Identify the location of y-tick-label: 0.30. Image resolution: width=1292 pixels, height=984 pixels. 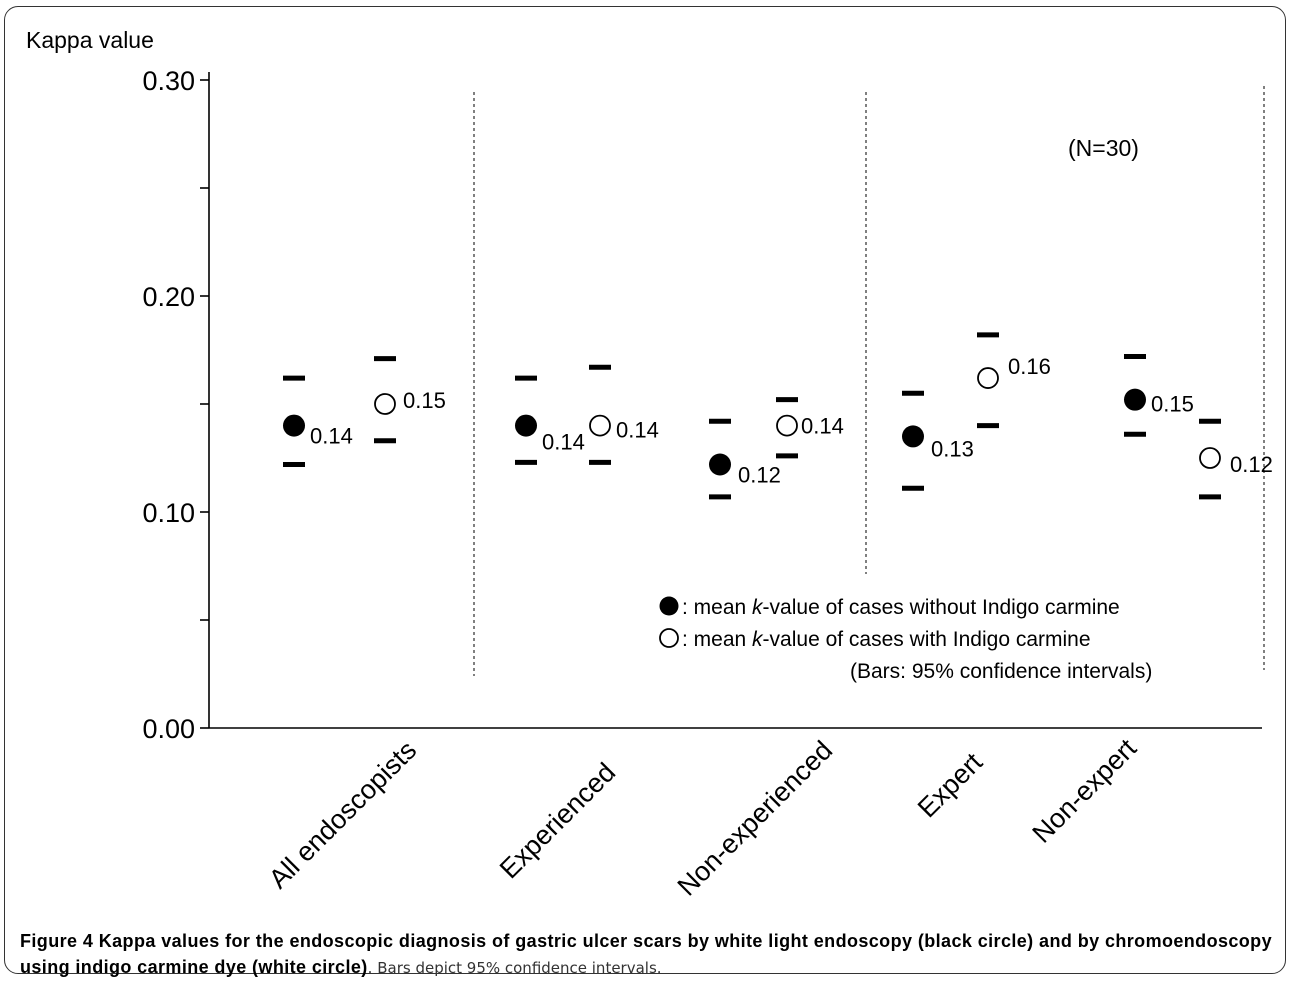
(168, 81).